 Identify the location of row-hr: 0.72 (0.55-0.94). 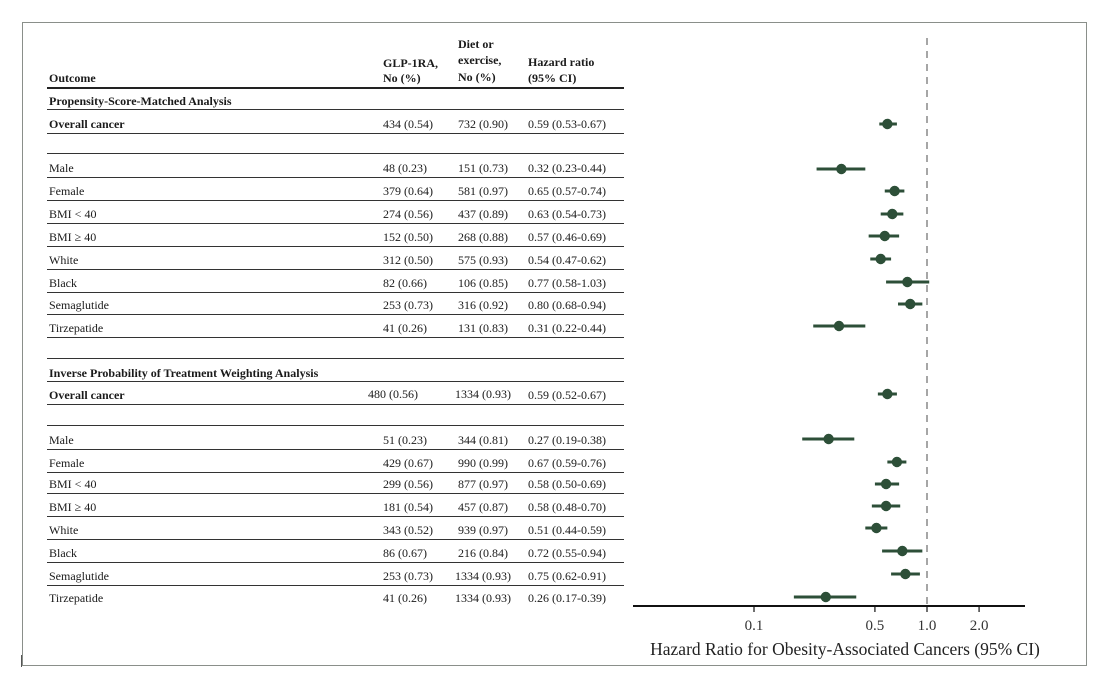
(567, 553).